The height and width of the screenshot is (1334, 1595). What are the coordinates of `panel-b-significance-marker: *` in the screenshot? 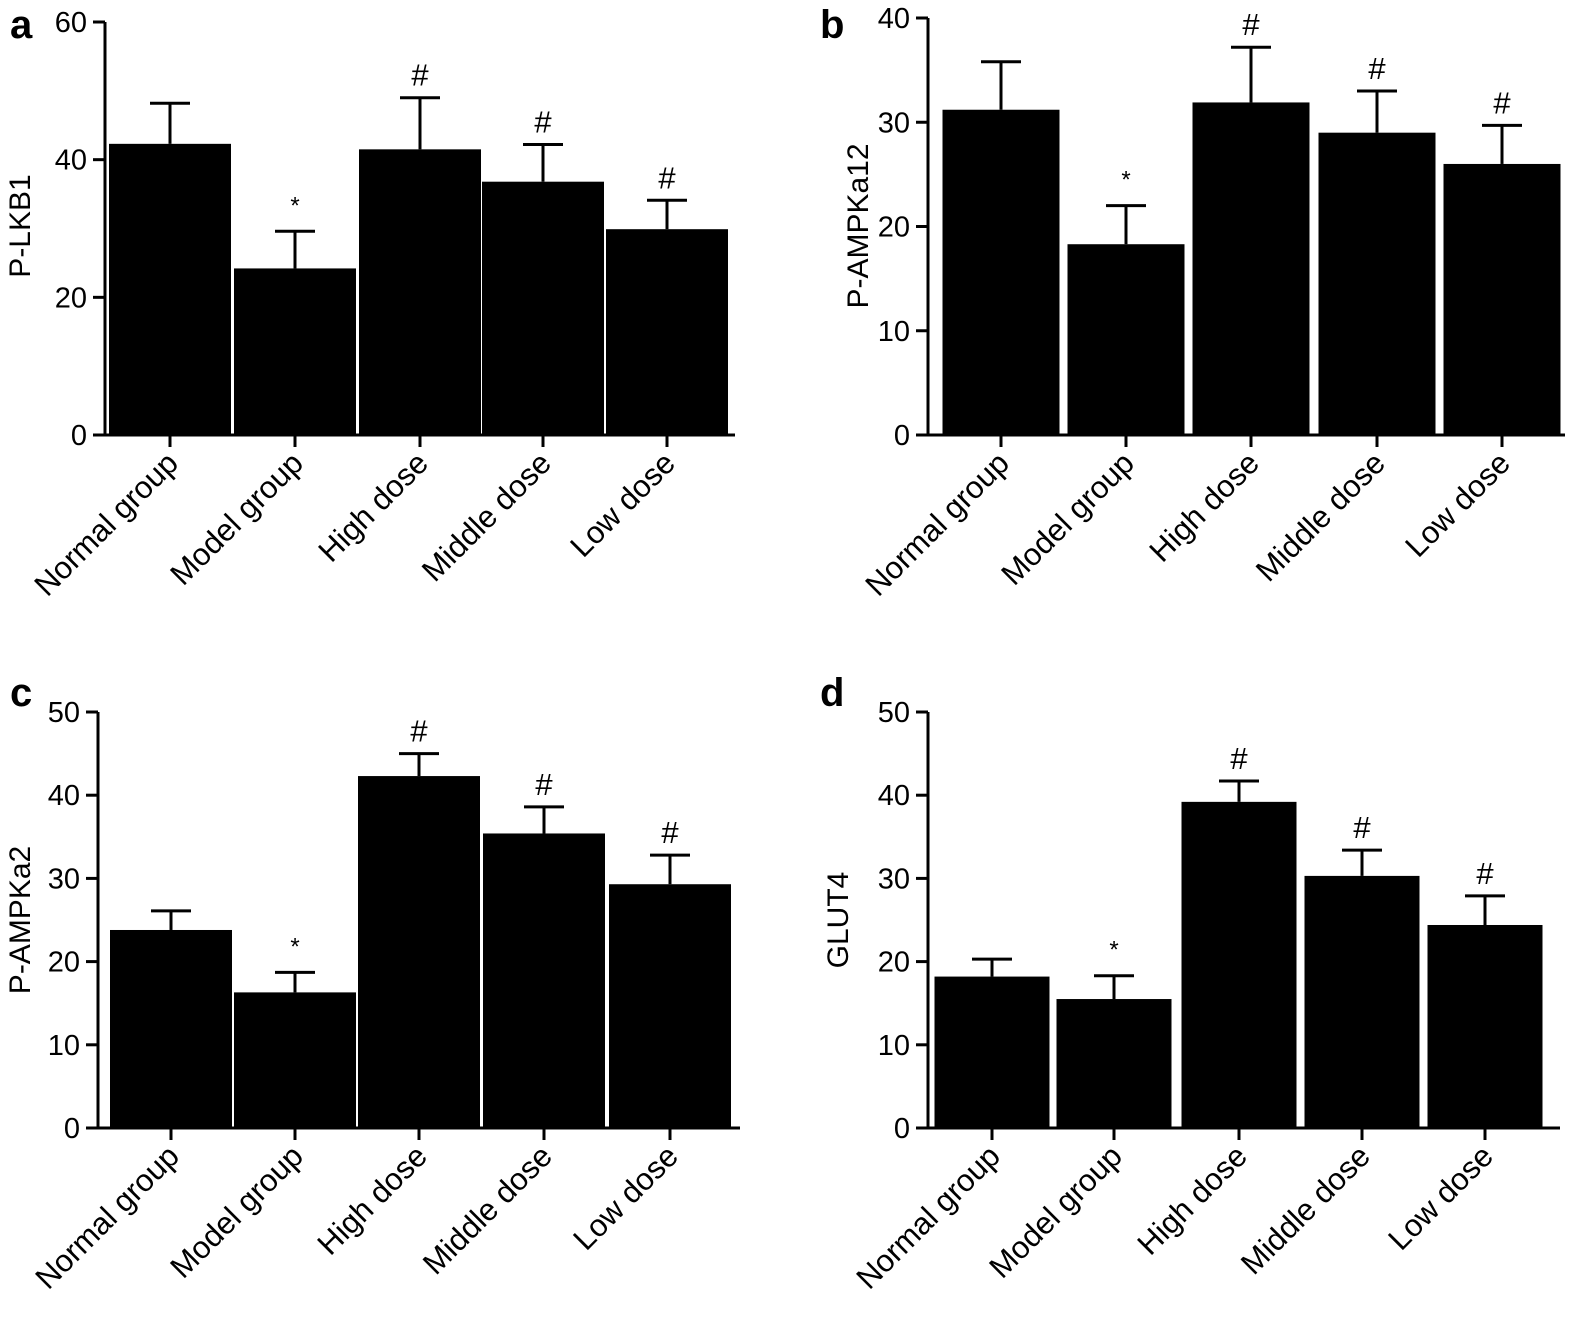 It's located at (1125, 180).